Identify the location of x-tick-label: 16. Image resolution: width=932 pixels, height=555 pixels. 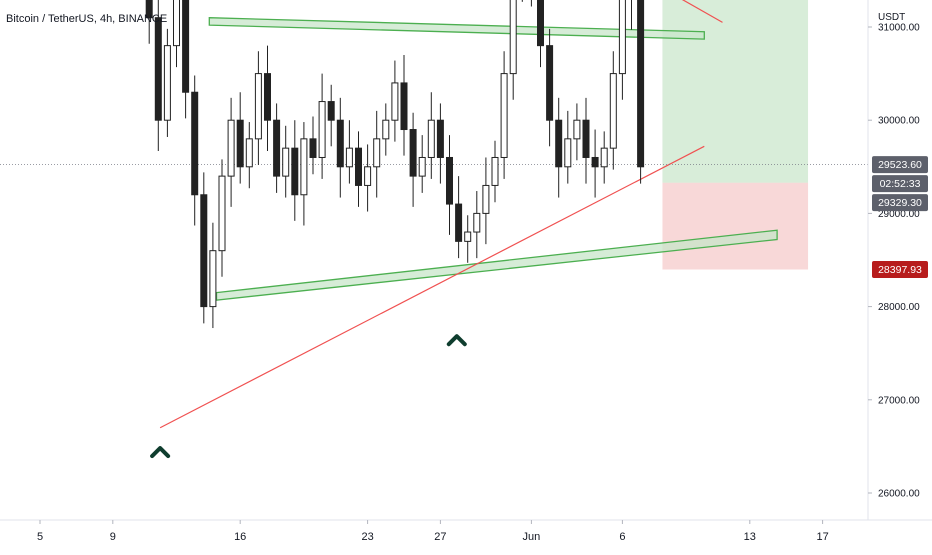
(240, 537).